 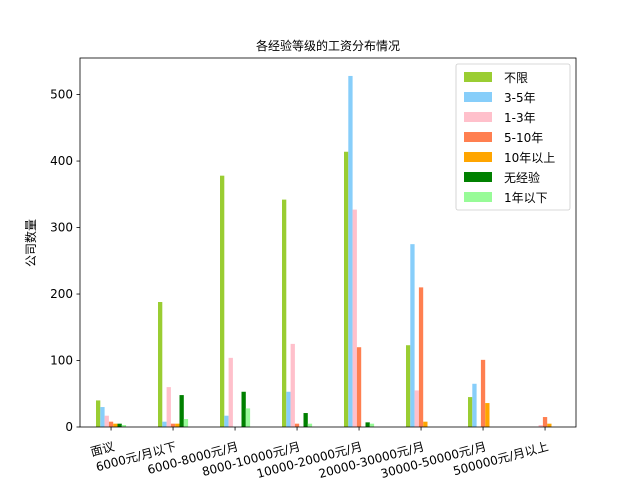 I want to click on legend-label-3: 5-10年, so click(x=523, y=138).